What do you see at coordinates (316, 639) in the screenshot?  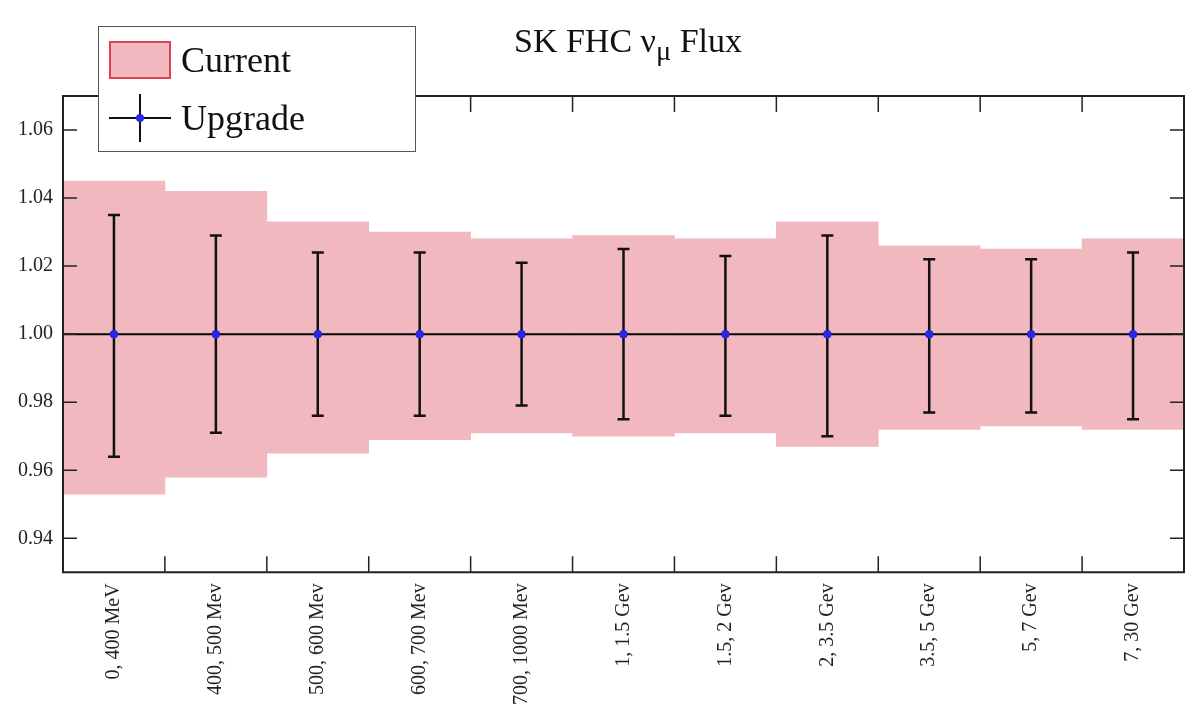 I see `x-tick-label: 500, 600 Mev` at bounding box center [316, 639].